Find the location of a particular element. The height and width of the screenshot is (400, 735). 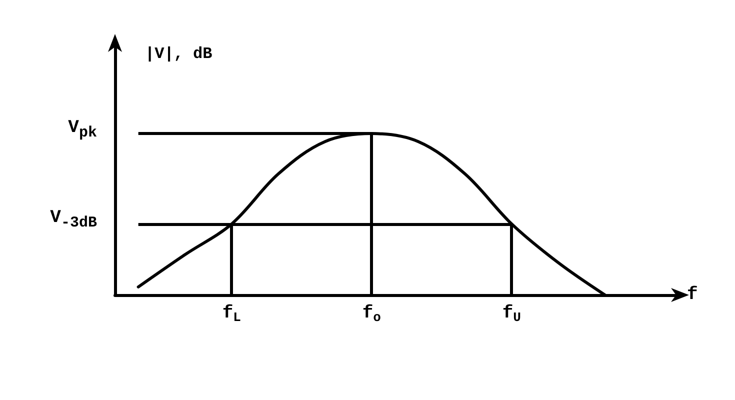

ref-line-label: V$_{-3dB}$ is located at coordinates (73, 221).